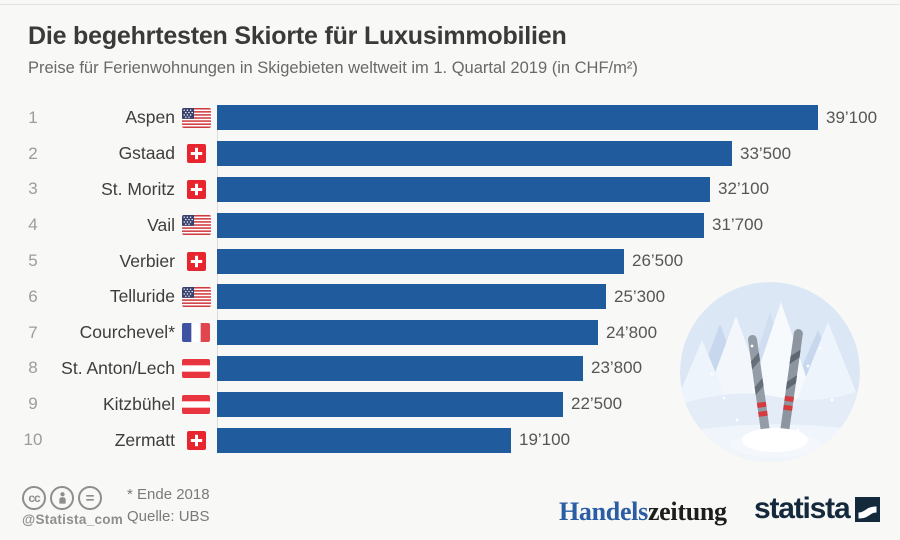  I want to click on chart-row: 8 St. Anton/Lech 23’800, so click(450, 369).